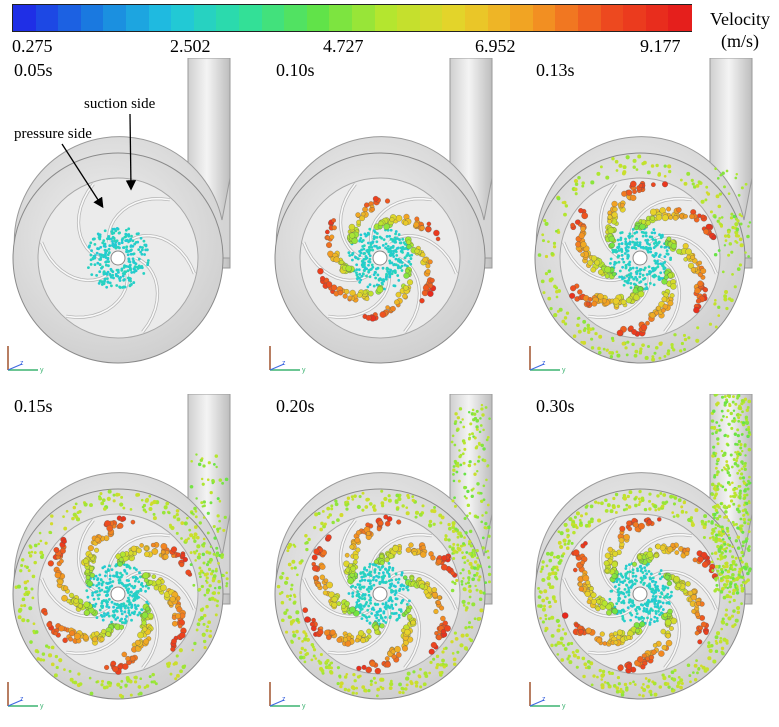  What do you see at coordinates (660, 46) in the screenshot?
I see `colorbar-tick-max: 9.177` at bounding box center [660, 46].